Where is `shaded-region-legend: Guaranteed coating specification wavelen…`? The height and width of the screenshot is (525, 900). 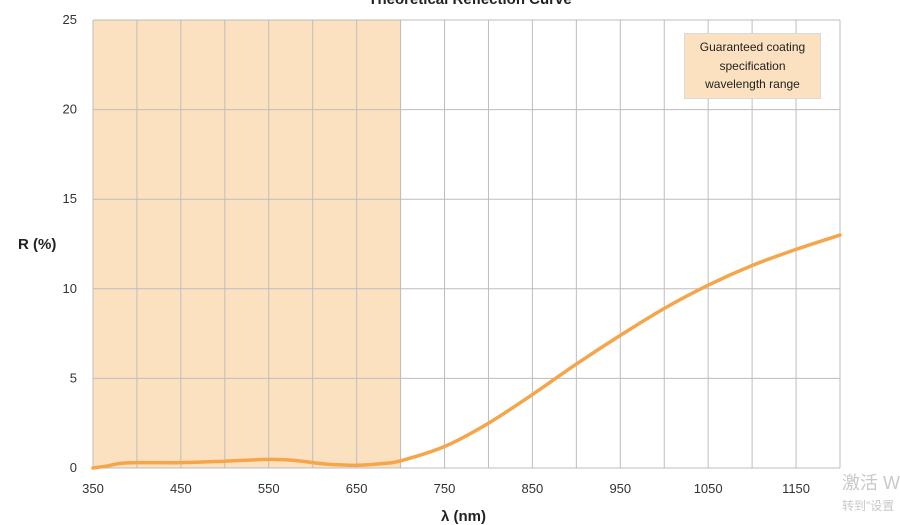 shaded-region-legend: Guaranteed coating specification wavelen… is located at coordinates (752, 66).